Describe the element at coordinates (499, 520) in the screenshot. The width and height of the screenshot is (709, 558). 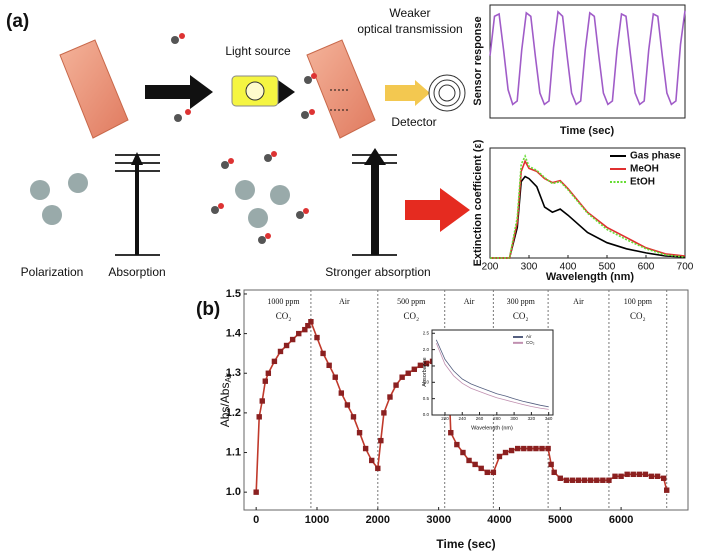
I see `x-tick-label: 4000` at that location.